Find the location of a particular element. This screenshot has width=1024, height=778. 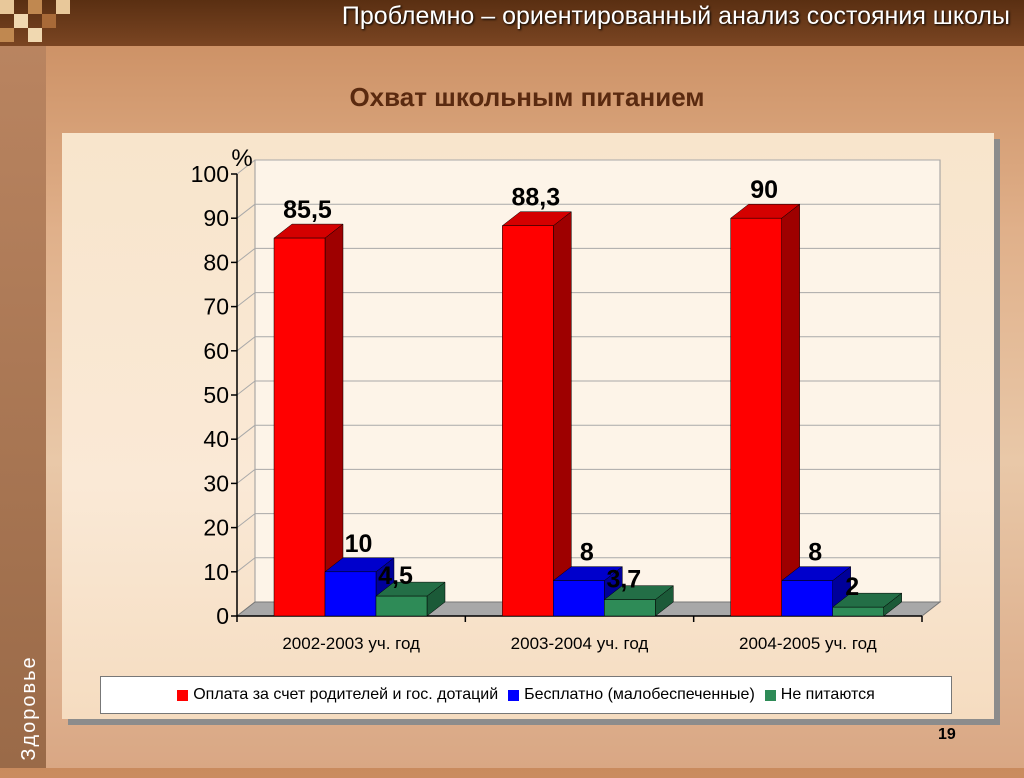

legend-swatch-red is located at coordinates (183, 695).